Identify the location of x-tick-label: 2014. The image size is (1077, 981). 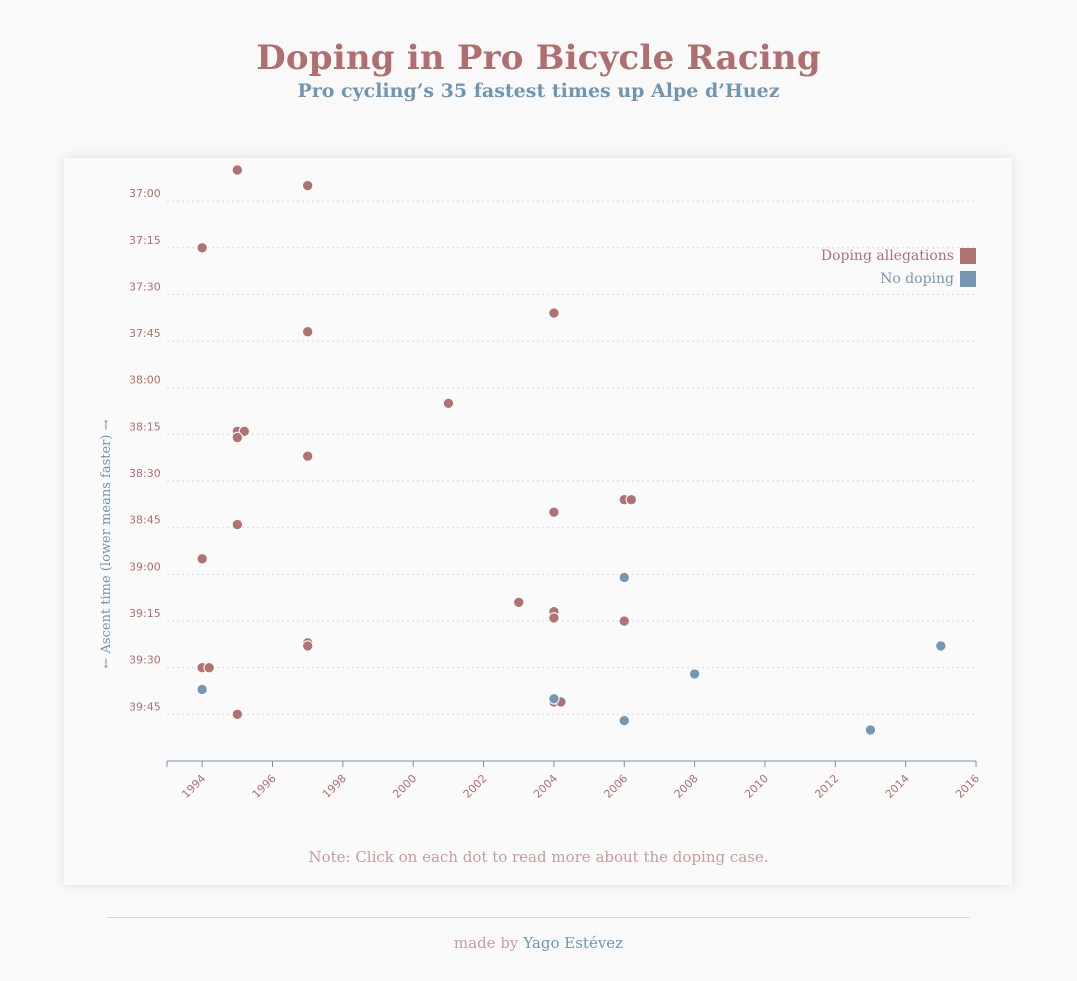
(897, 786).